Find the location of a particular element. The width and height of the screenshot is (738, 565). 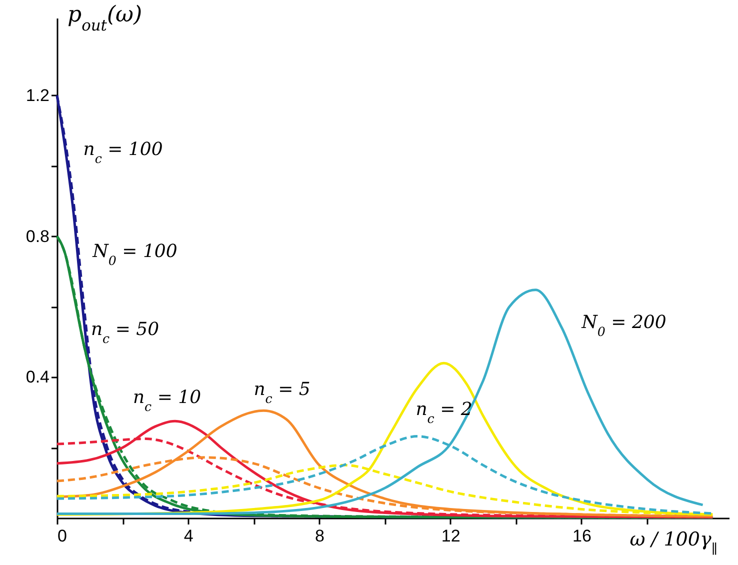

annotation: n$_{c}$ = 5 is located at coordinates (282, 392).